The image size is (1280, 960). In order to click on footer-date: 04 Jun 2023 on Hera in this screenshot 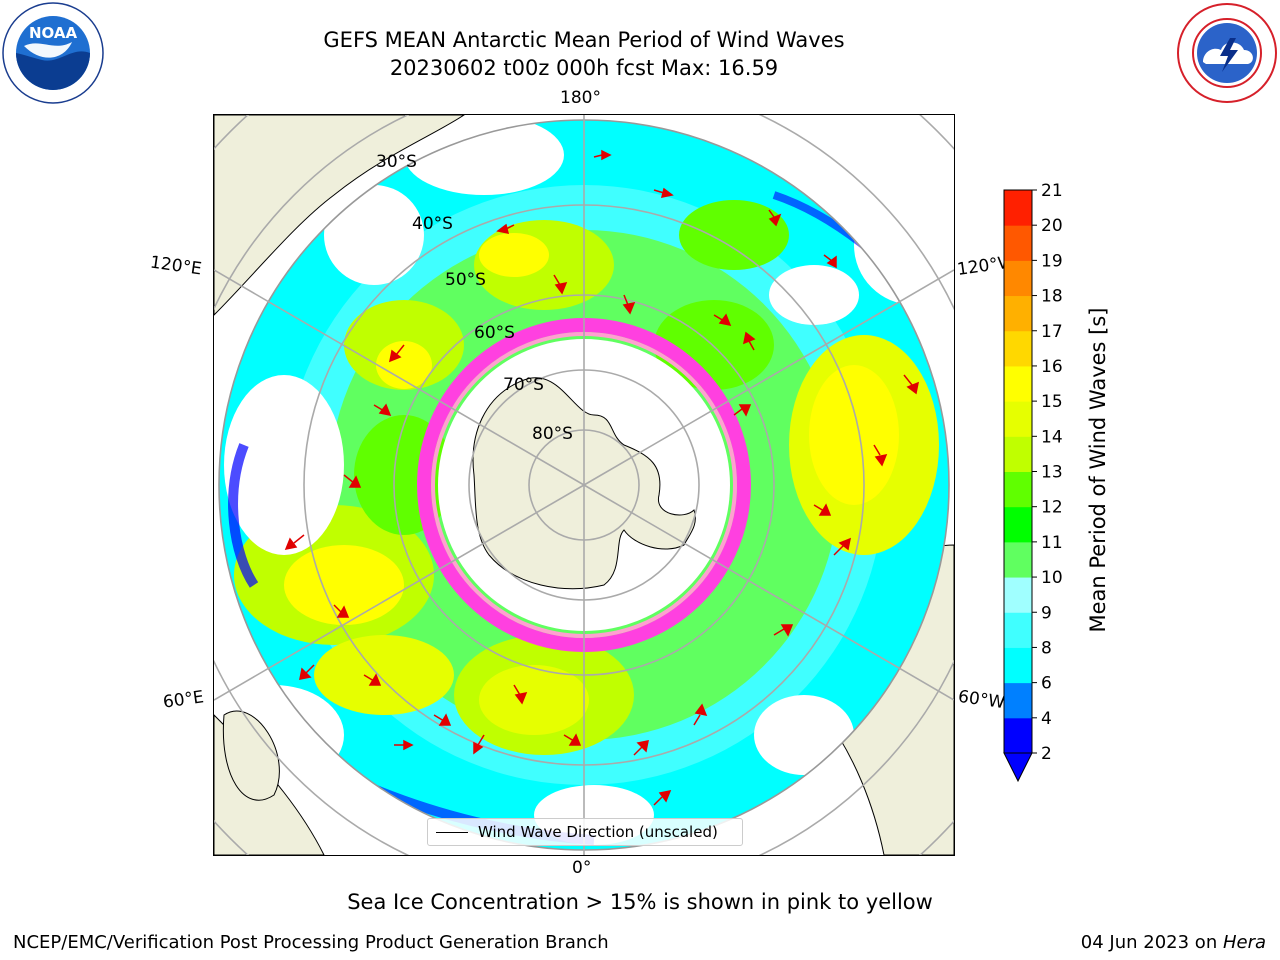, I will do `click(1173, 942)`.